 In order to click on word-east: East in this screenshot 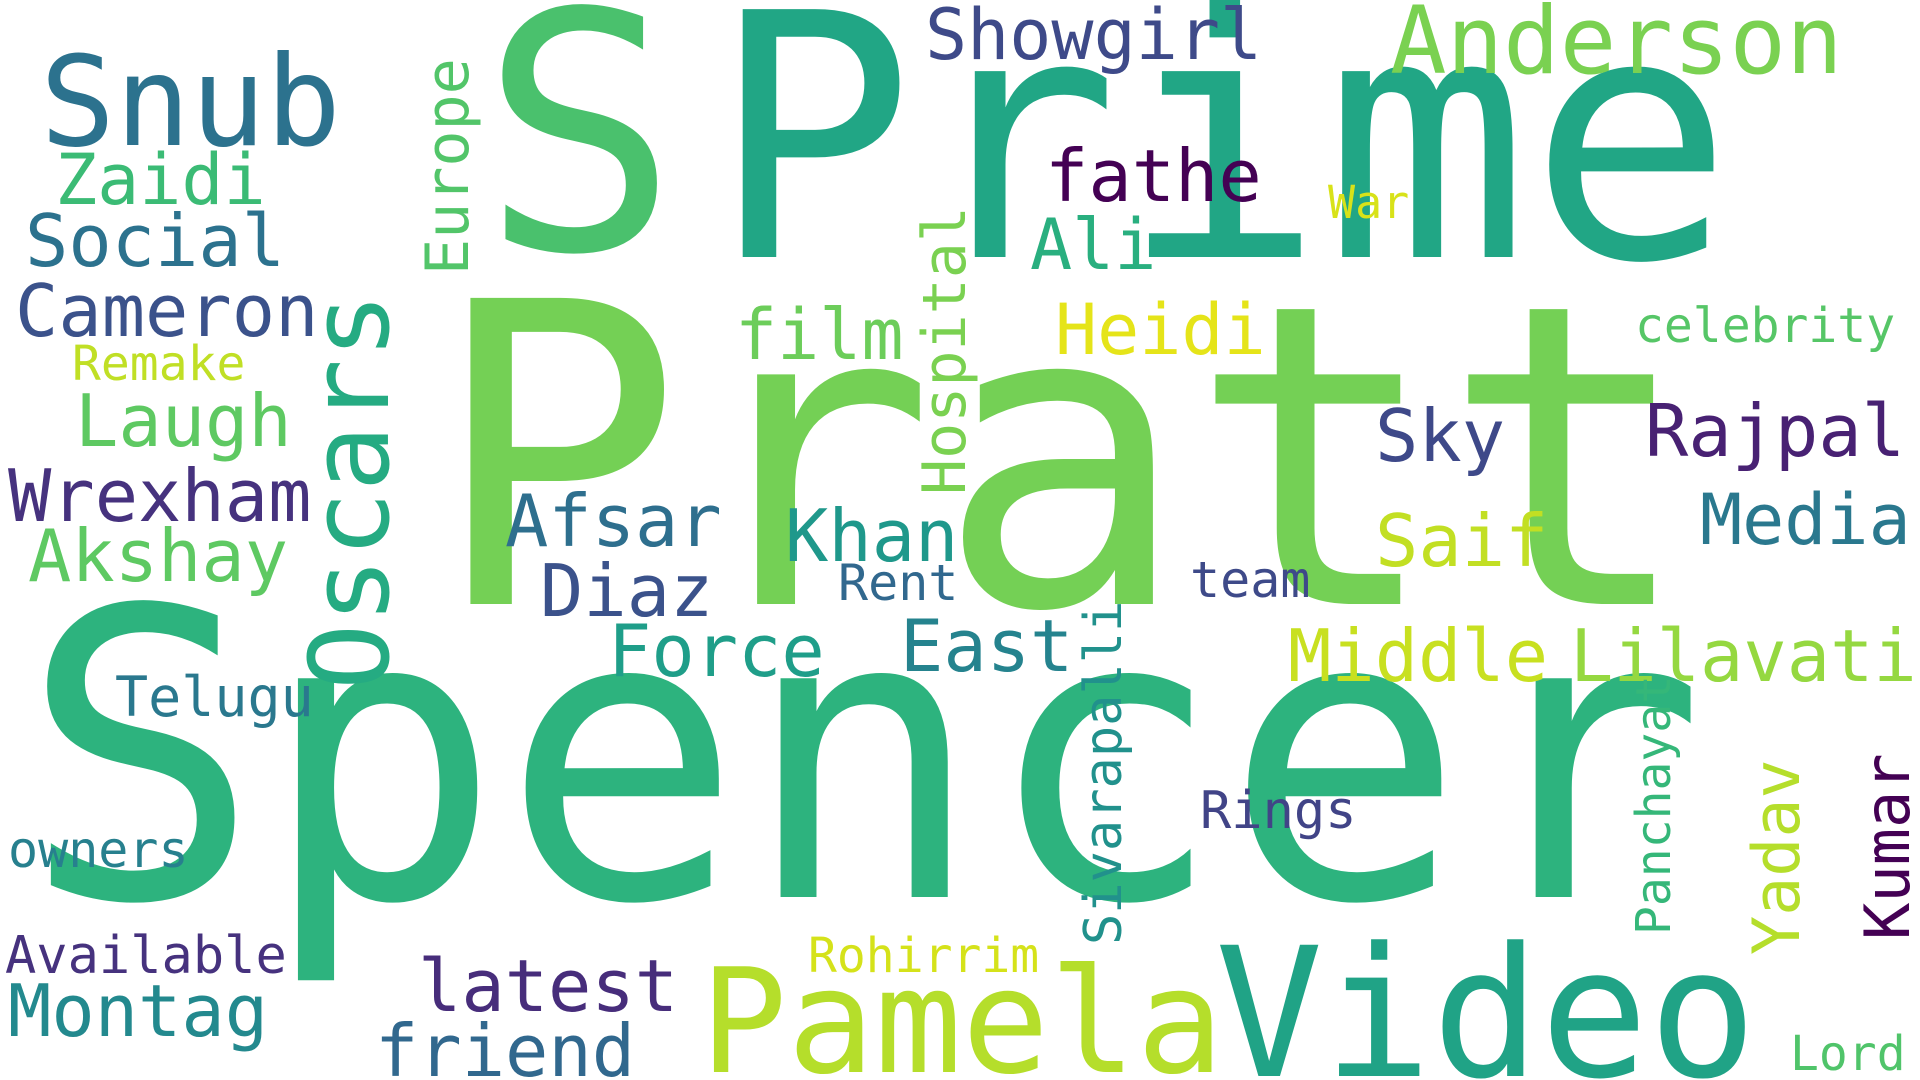, I will do `click(986, 646)`.